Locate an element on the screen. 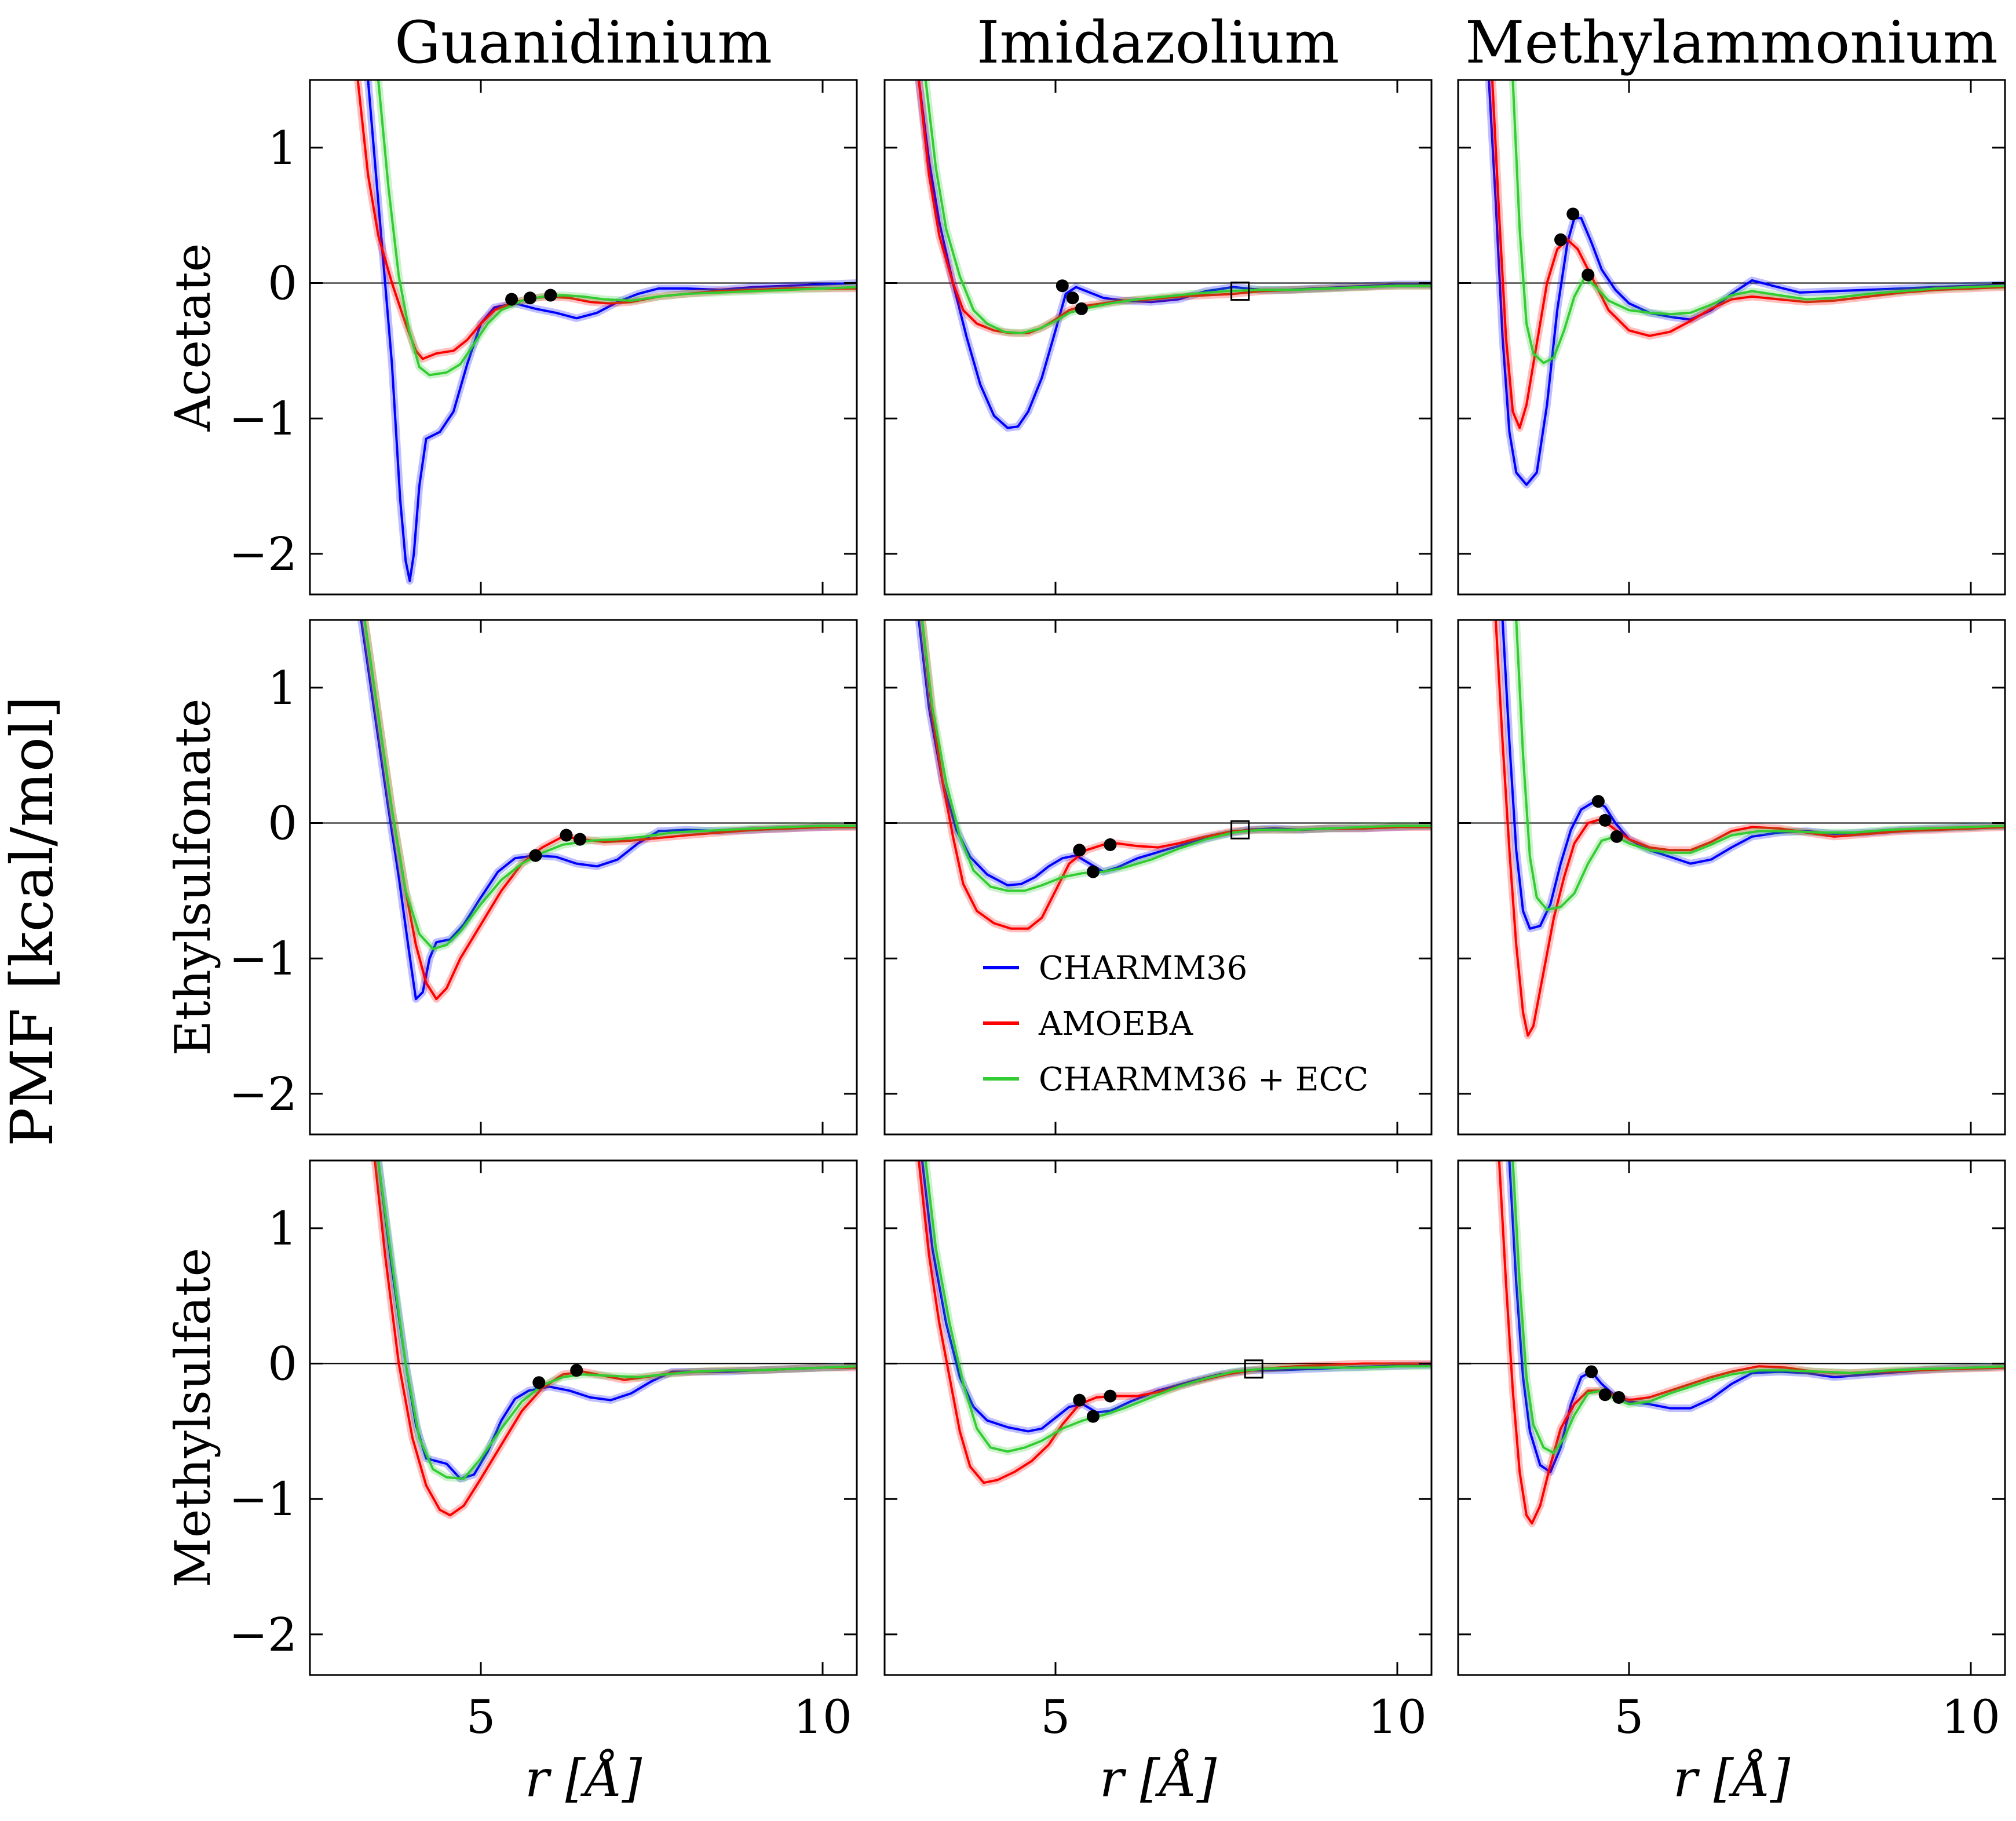  panel-acetate-imidazolium is located at coordinates (1158, 337).